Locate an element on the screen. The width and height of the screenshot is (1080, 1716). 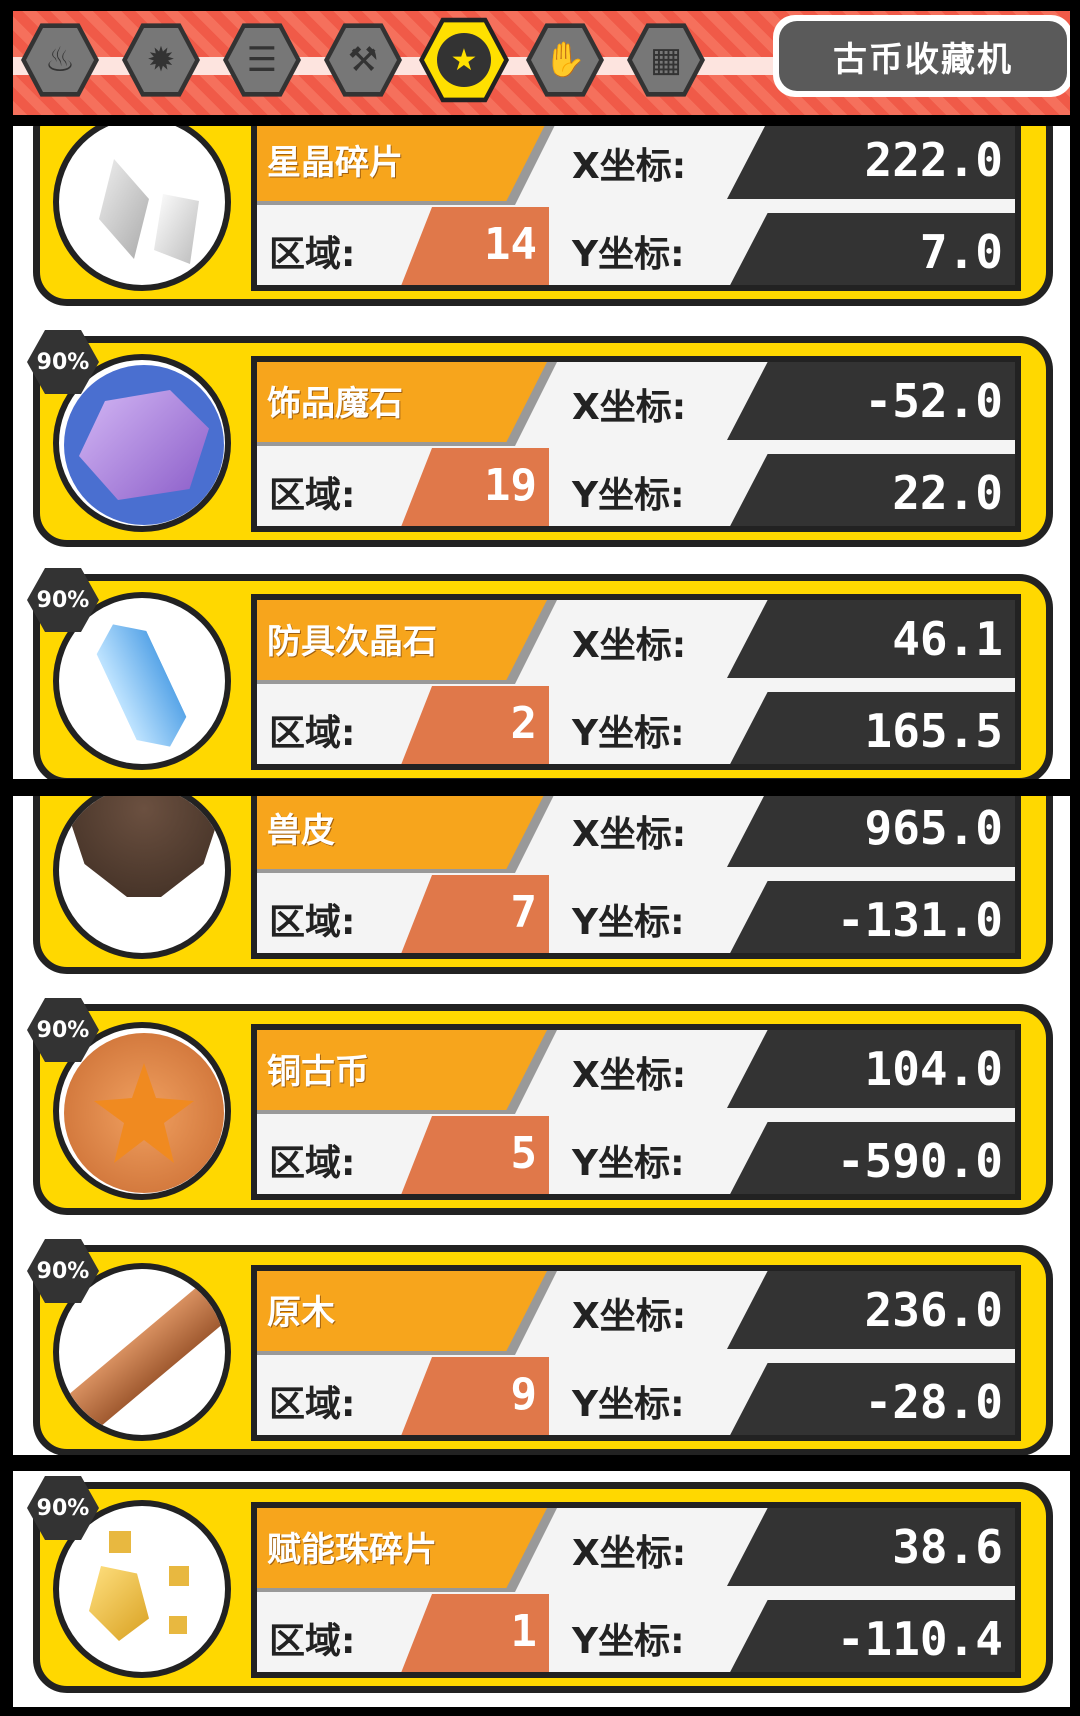
item-info-panel: 星晶碎片 区域: 14 X坐标: 222.0 Y坐标: 7.0 is located at coordinates (636, 208).